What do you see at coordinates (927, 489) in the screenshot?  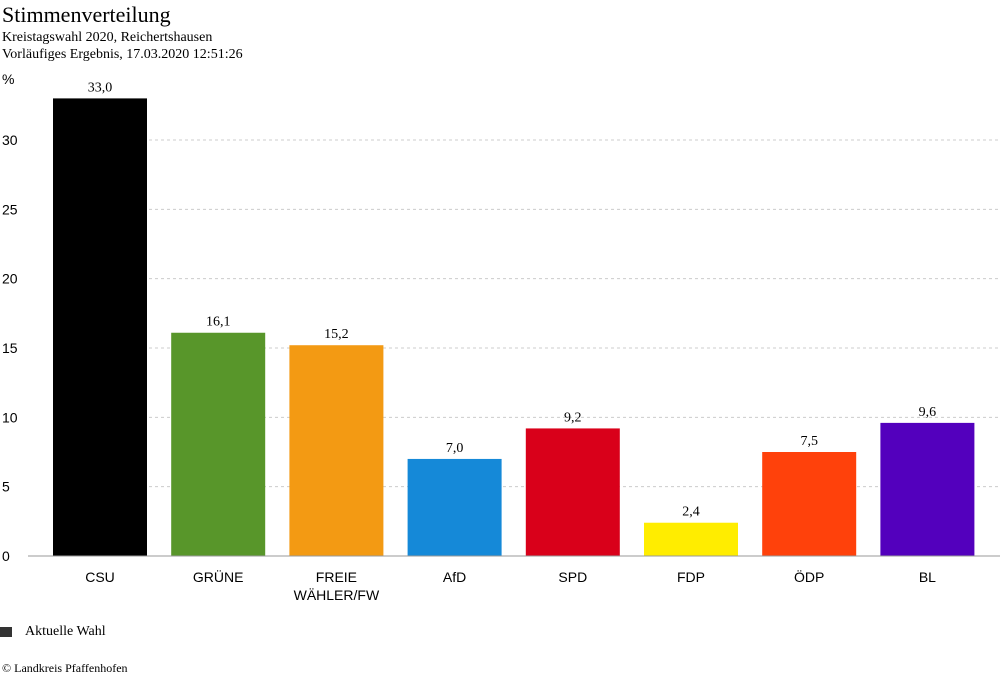 I see `bar-bl` at bounding box center [927, 489].